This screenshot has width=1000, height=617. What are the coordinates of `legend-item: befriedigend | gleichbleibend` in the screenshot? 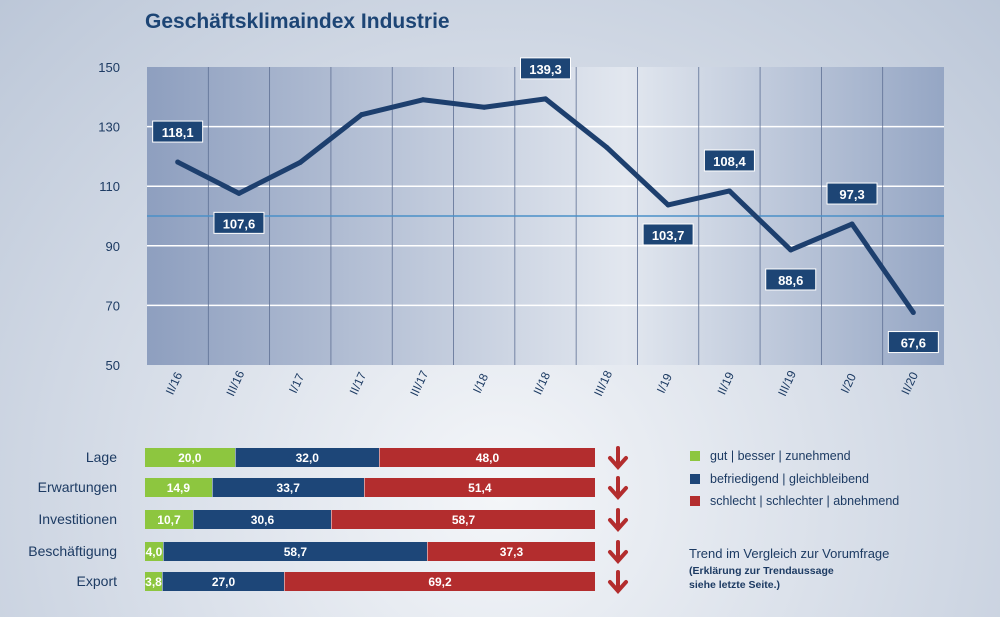 It's located at (779, 479).